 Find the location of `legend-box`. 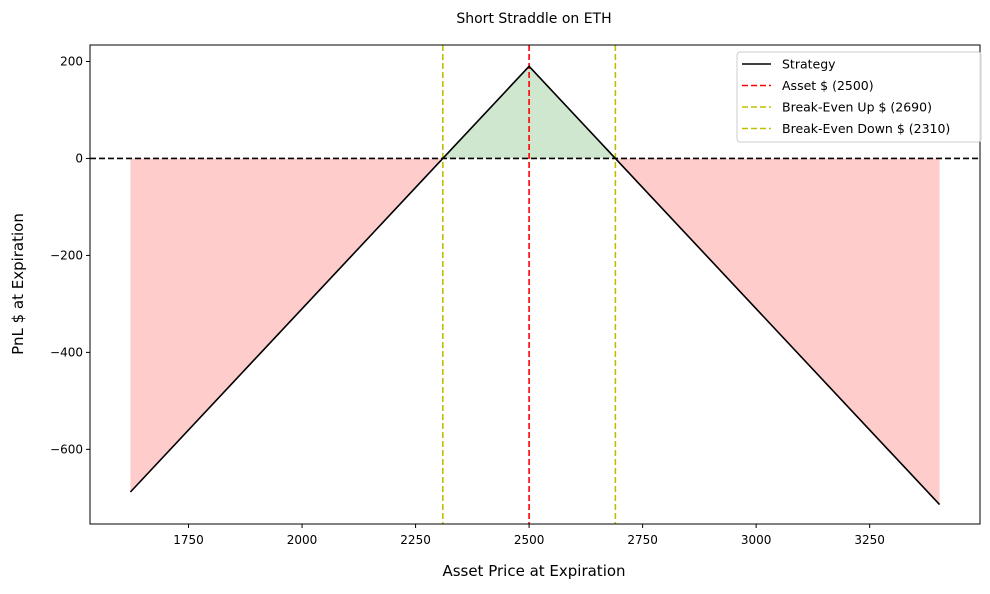

legend-box is located at coordinates (859, 97).